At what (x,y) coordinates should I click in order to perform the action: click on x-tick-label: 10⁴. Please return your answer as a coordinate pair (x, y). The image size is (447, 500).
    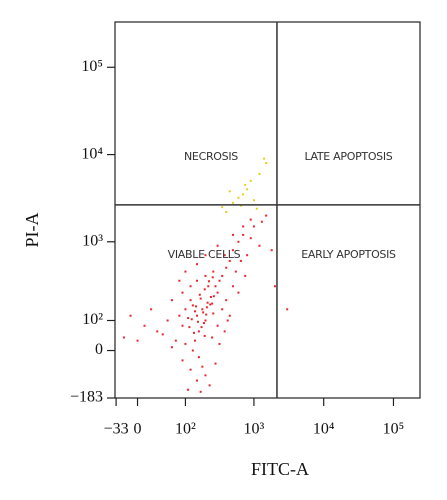
    Looking at the image, I should click on (324, 429).